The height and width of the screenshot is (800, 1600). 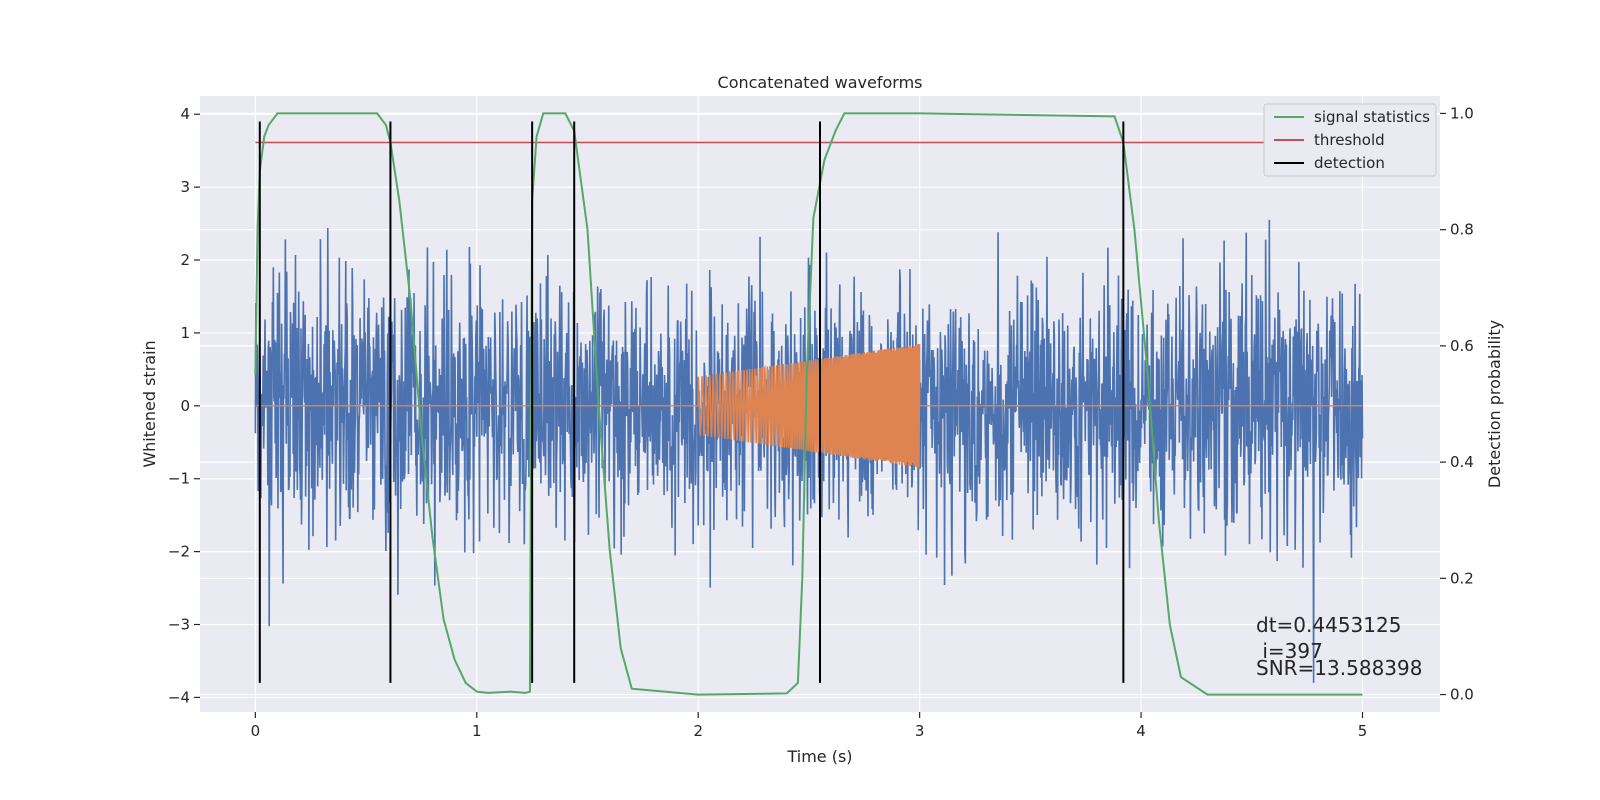 What do you see at coordinates (820, 82) in the screenshot?
I see `chart-title: Concatenated waveforms` at bounding box center [820, 82].